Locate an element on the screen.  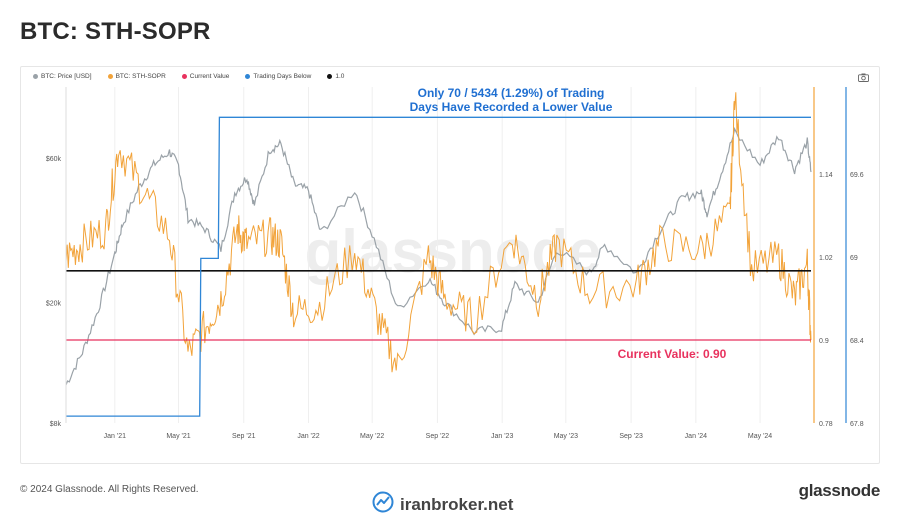
annotation-top-line1: Only 70 / 5434 (1.29%) of Trading is located at coordinates (511, 93).